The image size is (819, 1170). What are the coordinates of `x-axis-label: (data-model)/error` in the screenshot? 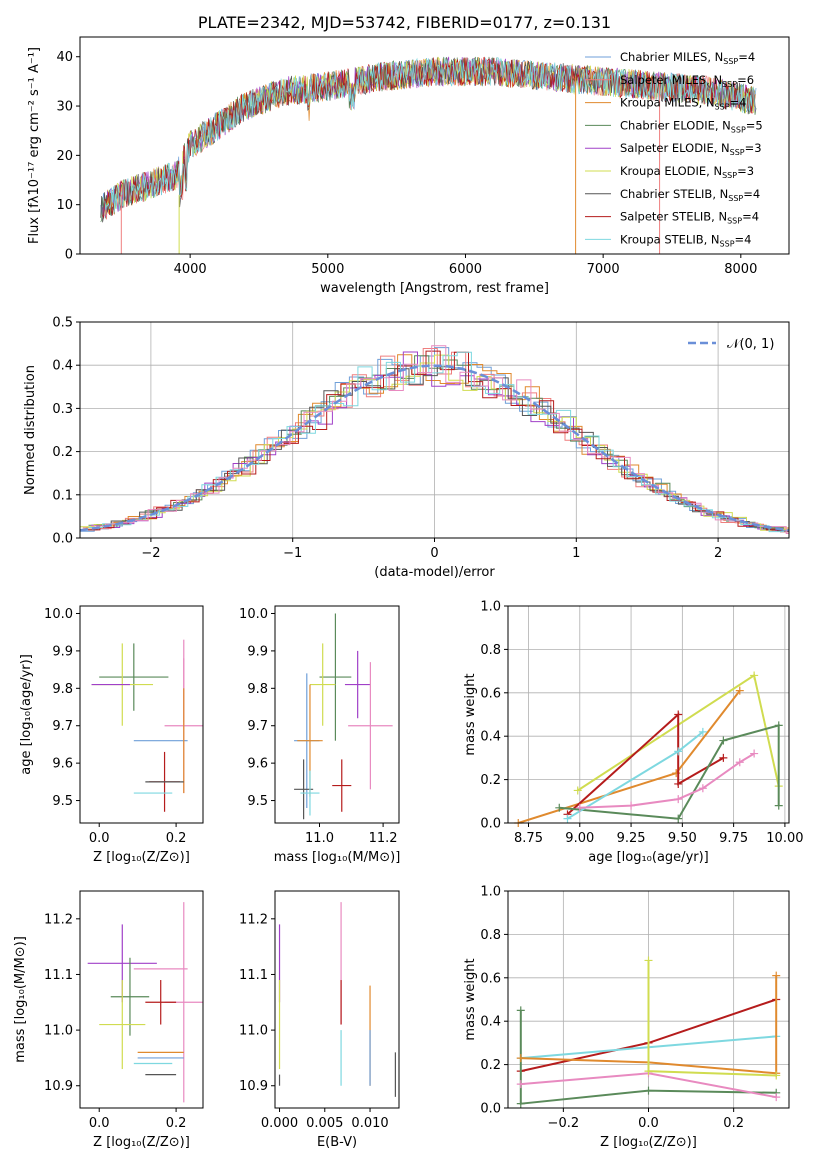 It's located at (434, 572).